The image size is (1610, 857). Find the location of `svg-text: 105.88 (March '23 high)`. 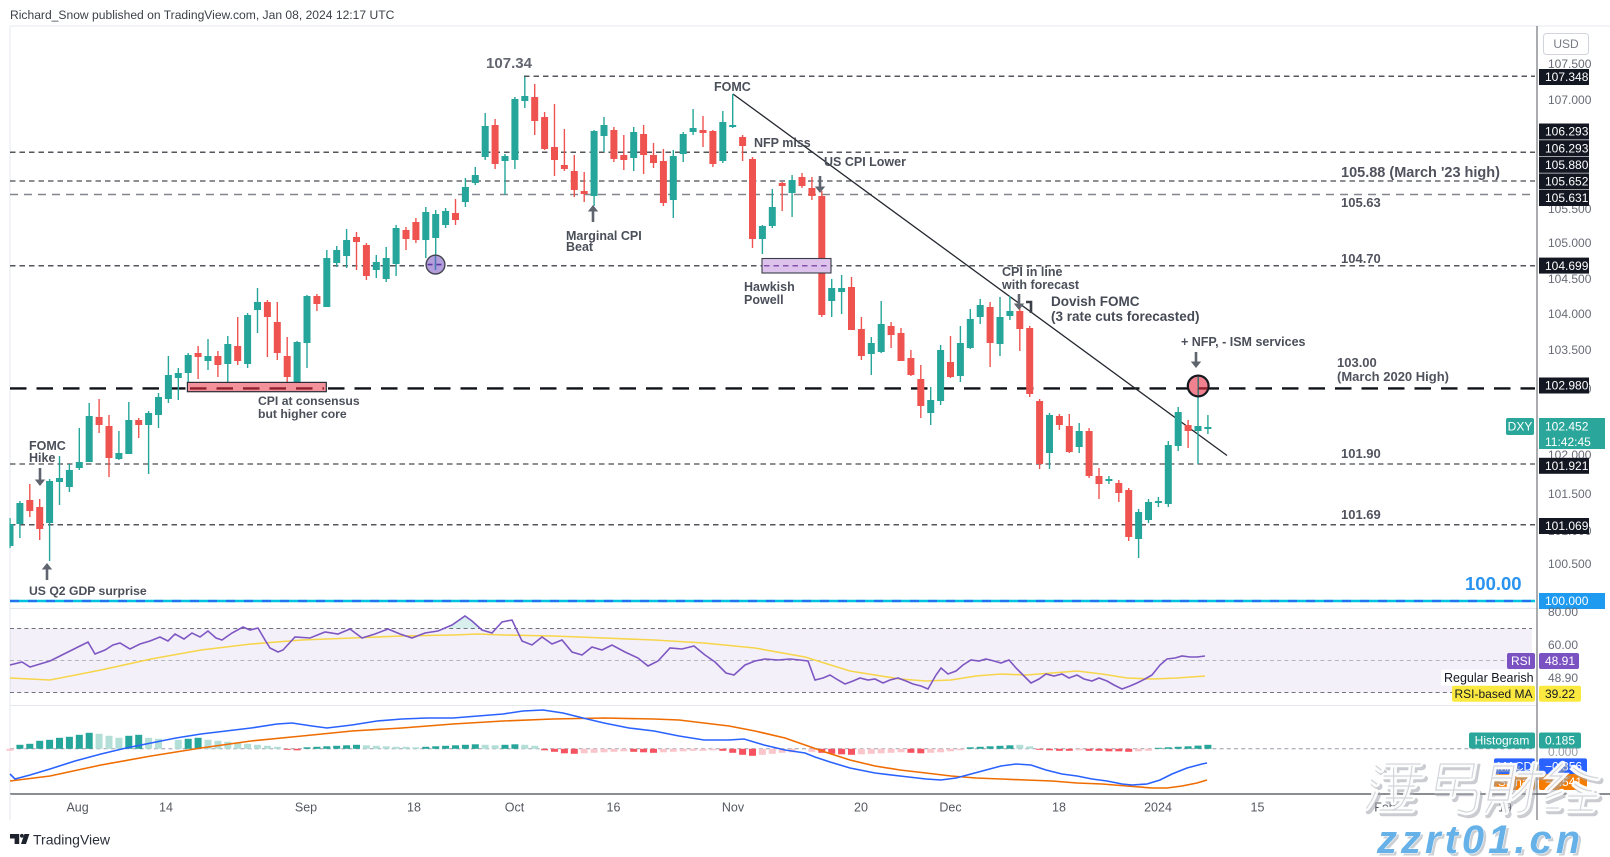

svg-text: 105.88 (March '23 high) is located at coordinates (1420, 173).